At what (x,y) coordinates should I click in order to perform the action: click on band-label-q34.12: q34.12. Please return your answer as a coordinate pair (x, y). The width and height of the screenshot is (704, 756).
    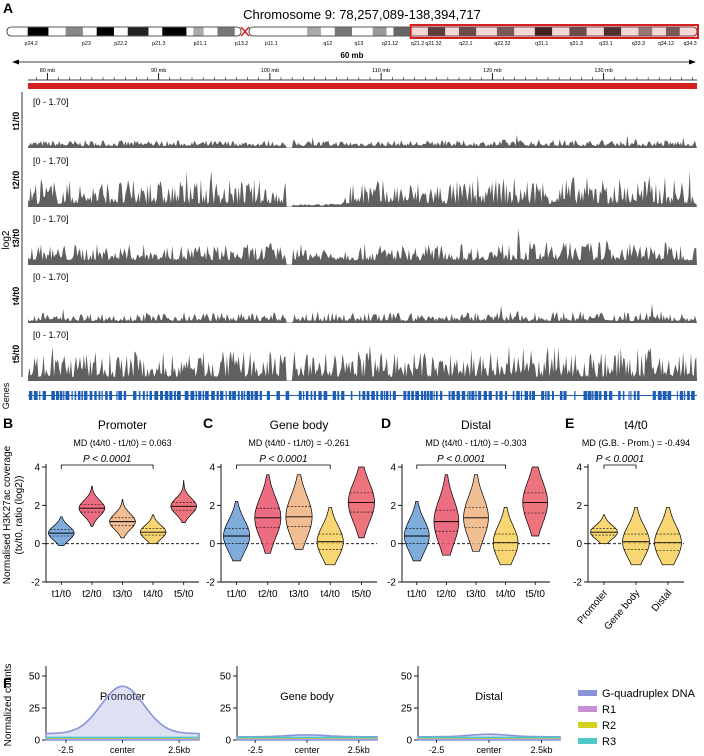
    Looking at the image, I should click on (666, 44).